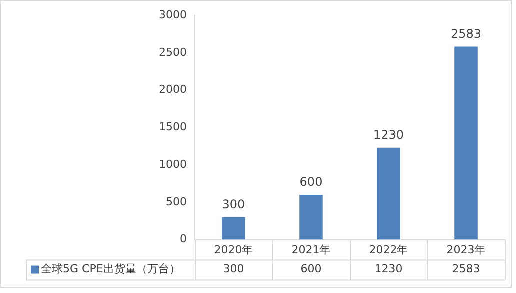 The image size is (516, 293). What do you see at coordinates (234, 205) in the screenshot?
I see `annotation: 300` at bounding box center [234, 205].